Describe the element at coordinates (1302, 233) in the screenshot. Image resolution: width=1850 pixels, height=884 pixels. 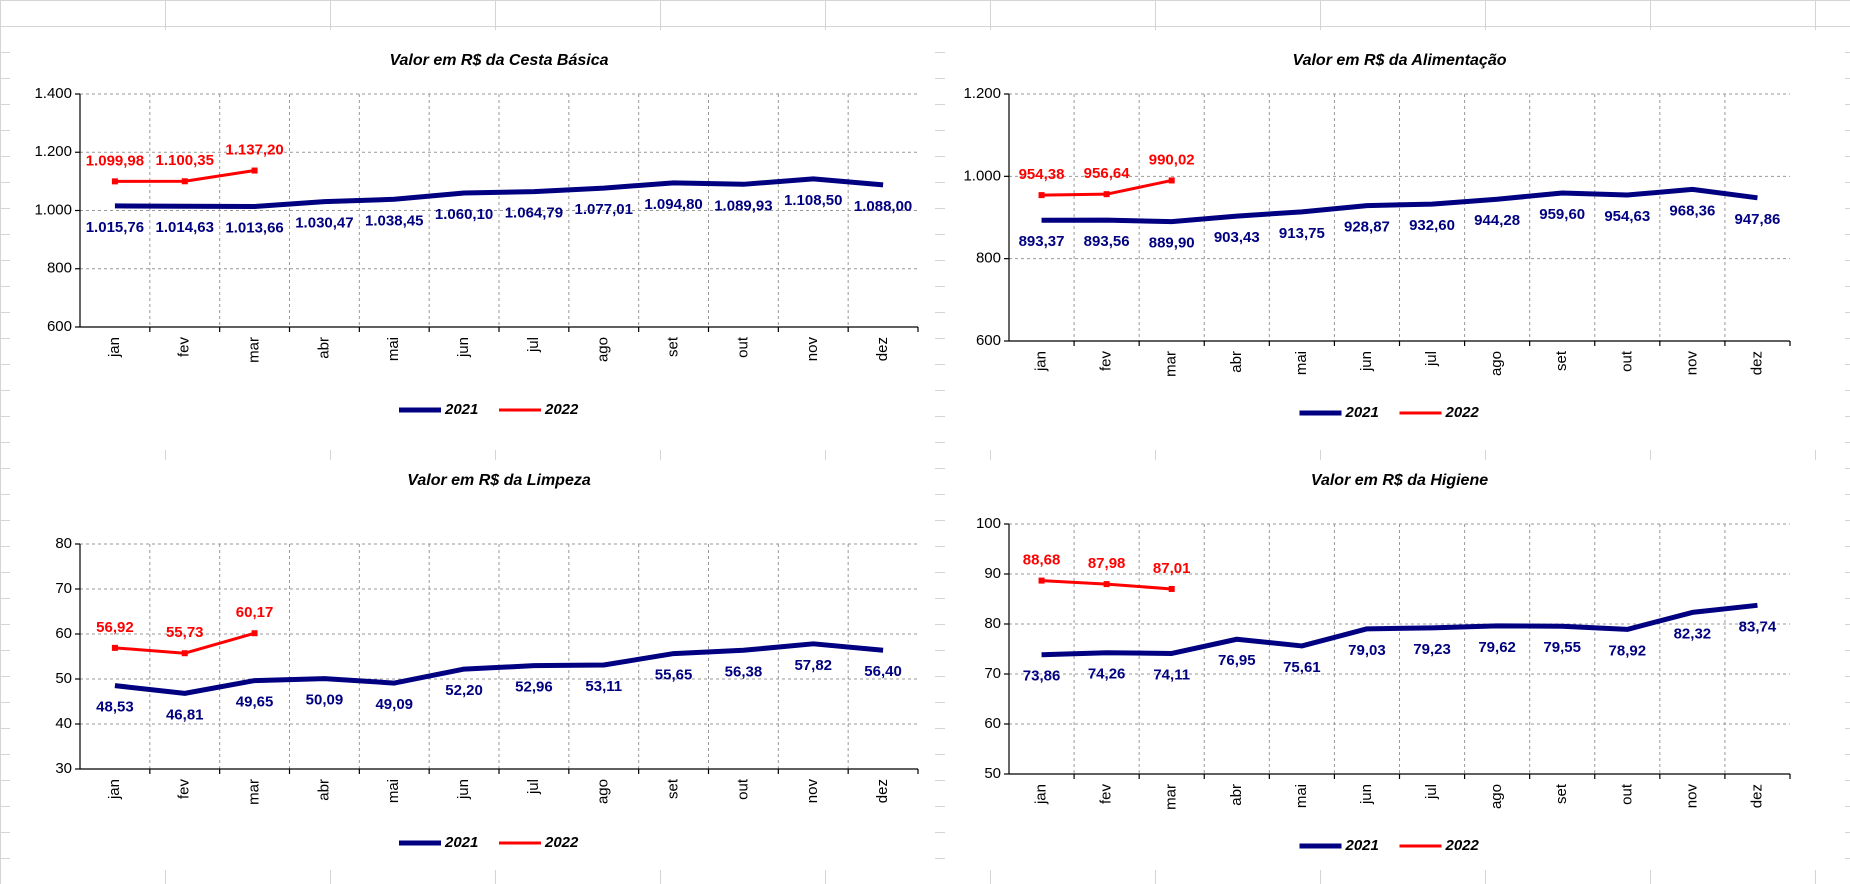
I see `data-label: 913,75` at that location.